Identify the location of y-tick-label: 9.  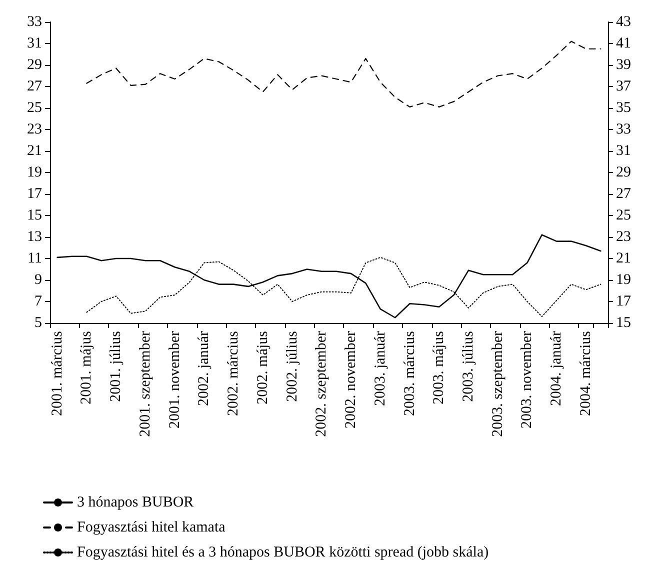
(38, 280).